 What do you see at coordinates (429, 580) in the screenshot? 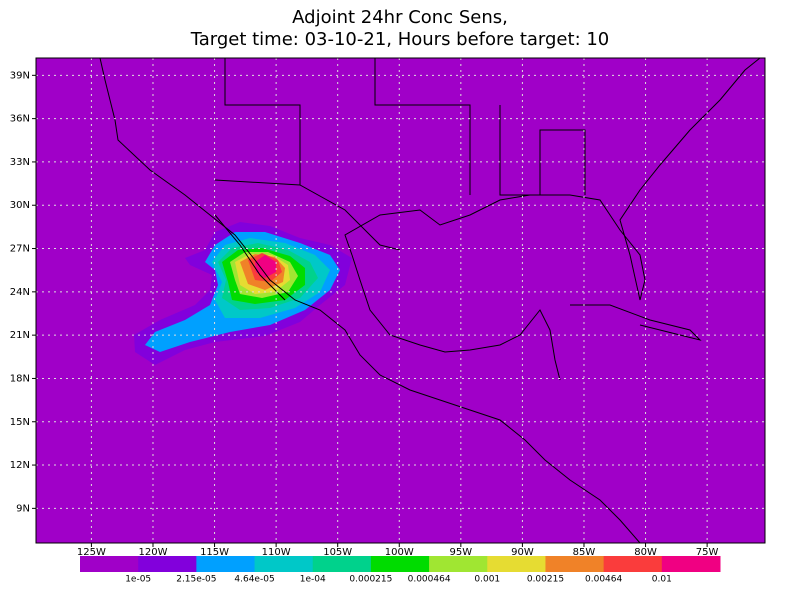
I see `colorbar-label: 0.000464` at bounding box center [429, 580].